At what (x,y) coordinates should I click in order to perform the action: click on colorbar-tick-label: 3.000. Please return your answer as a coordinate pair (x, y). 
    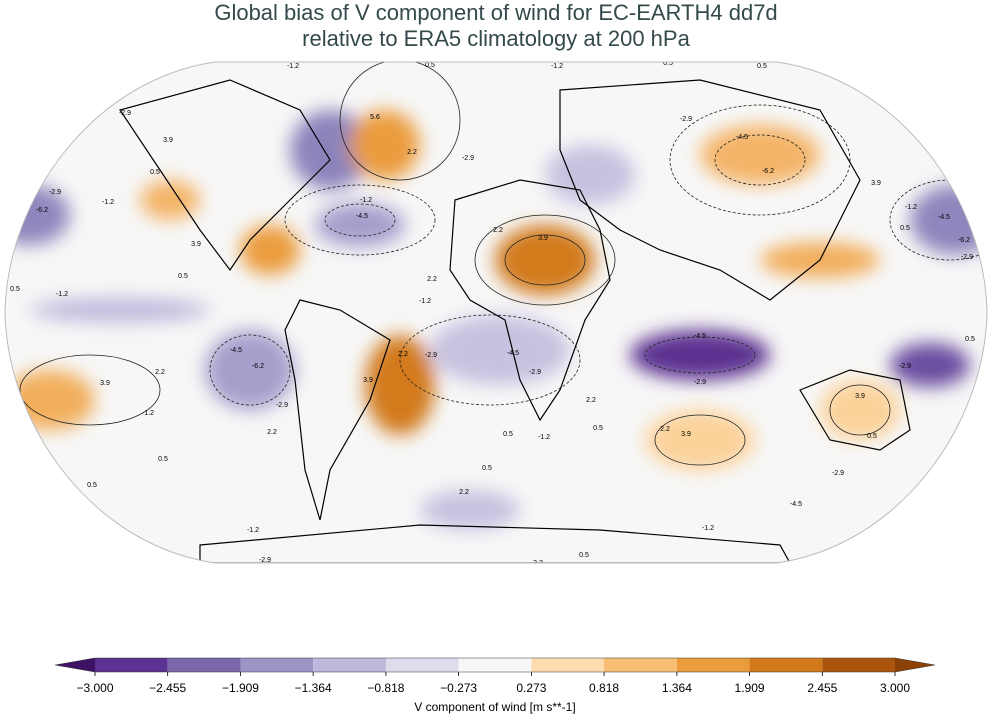
    Looking at the image, I should click on (895, 688).